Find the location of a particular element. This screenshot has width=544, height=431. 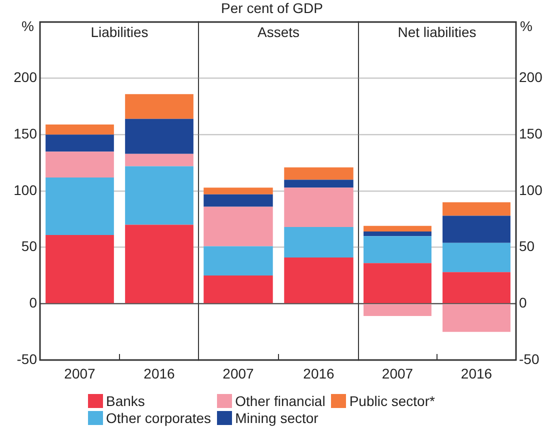

legend-label: Other corporates is located at coordinates (159, 418).